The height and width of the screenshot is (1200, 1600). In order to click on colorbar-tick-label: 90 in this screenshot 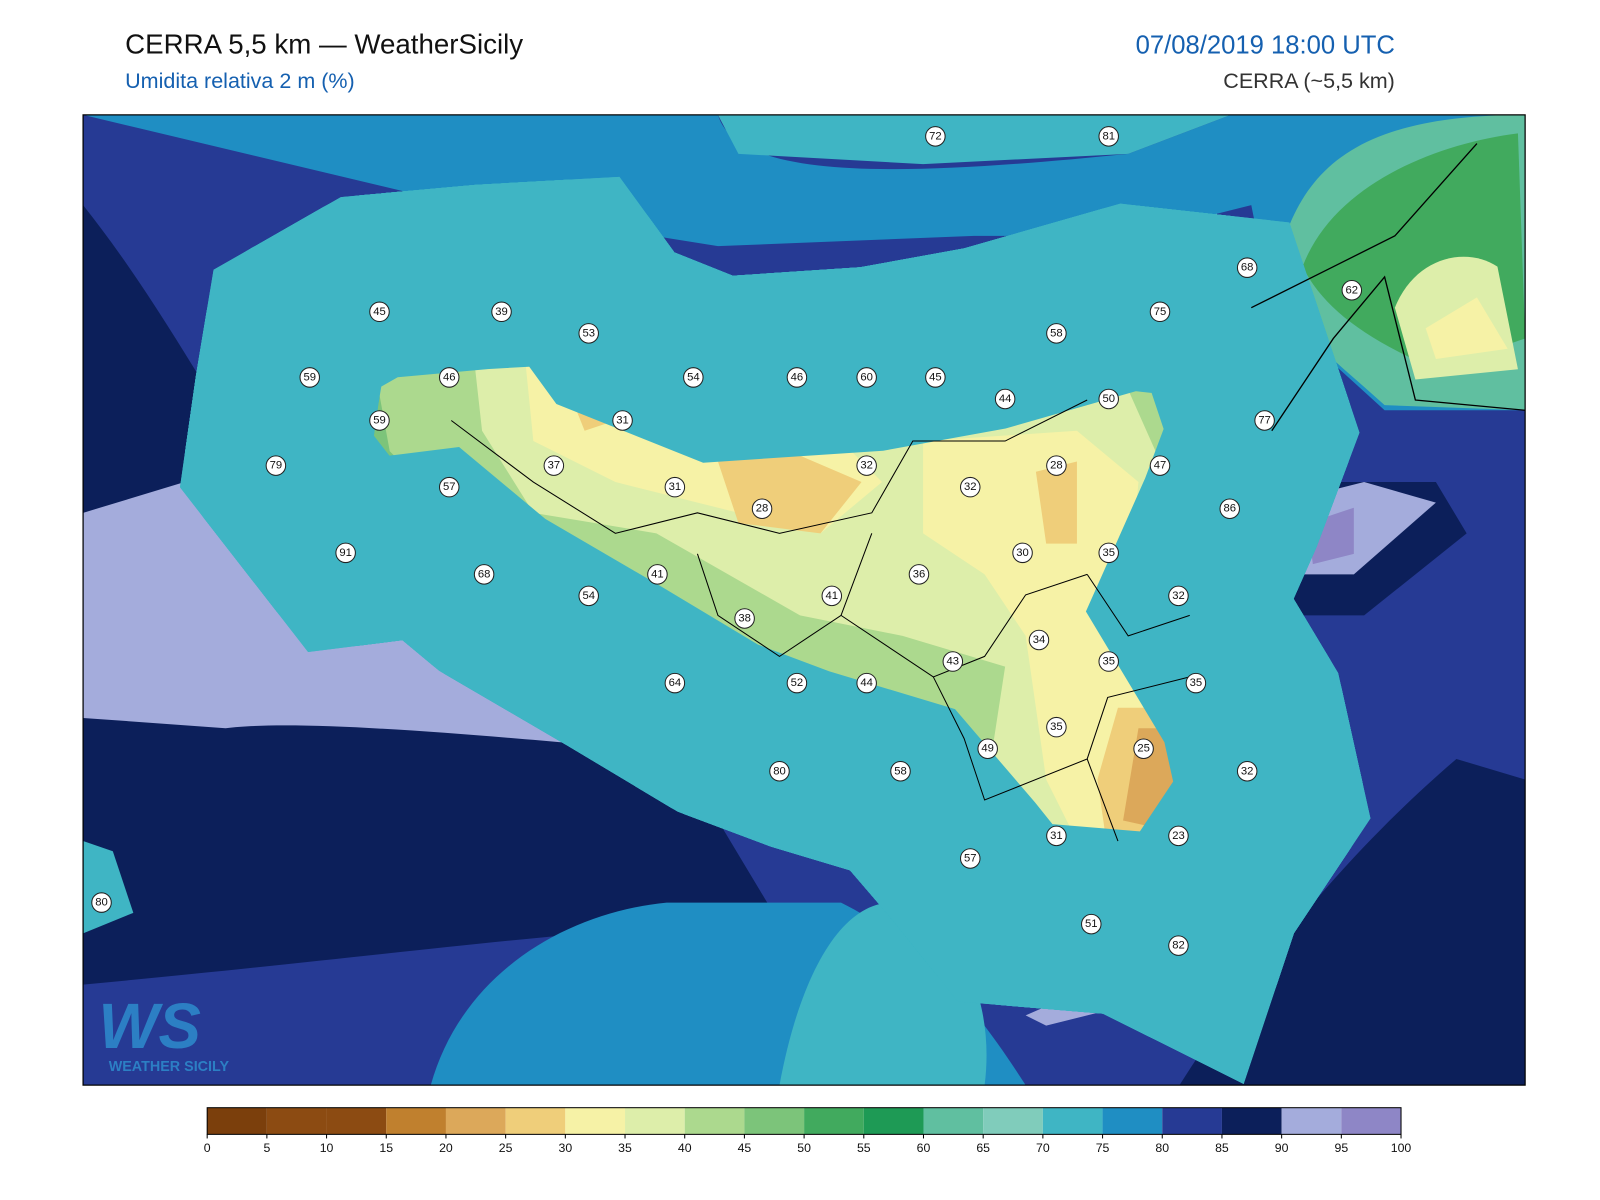, I will do `click(1282, 1148)`.